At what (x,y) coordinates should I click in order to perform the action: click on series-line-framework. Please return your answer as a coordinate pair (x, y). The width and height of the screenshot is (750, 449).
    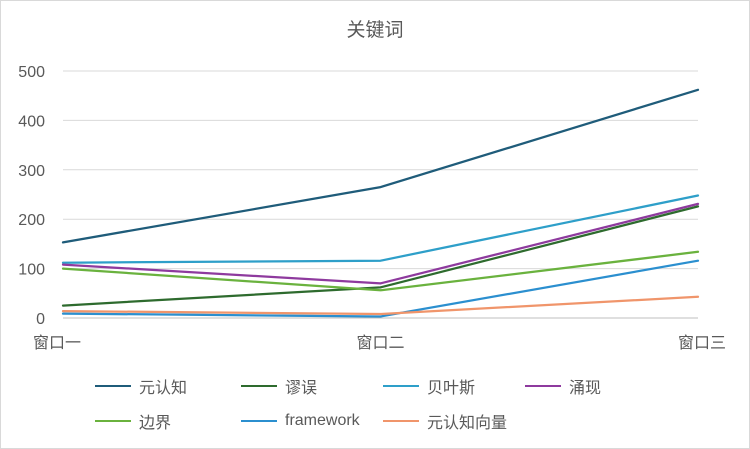
    Looking at the image, I should click on (380, 288).